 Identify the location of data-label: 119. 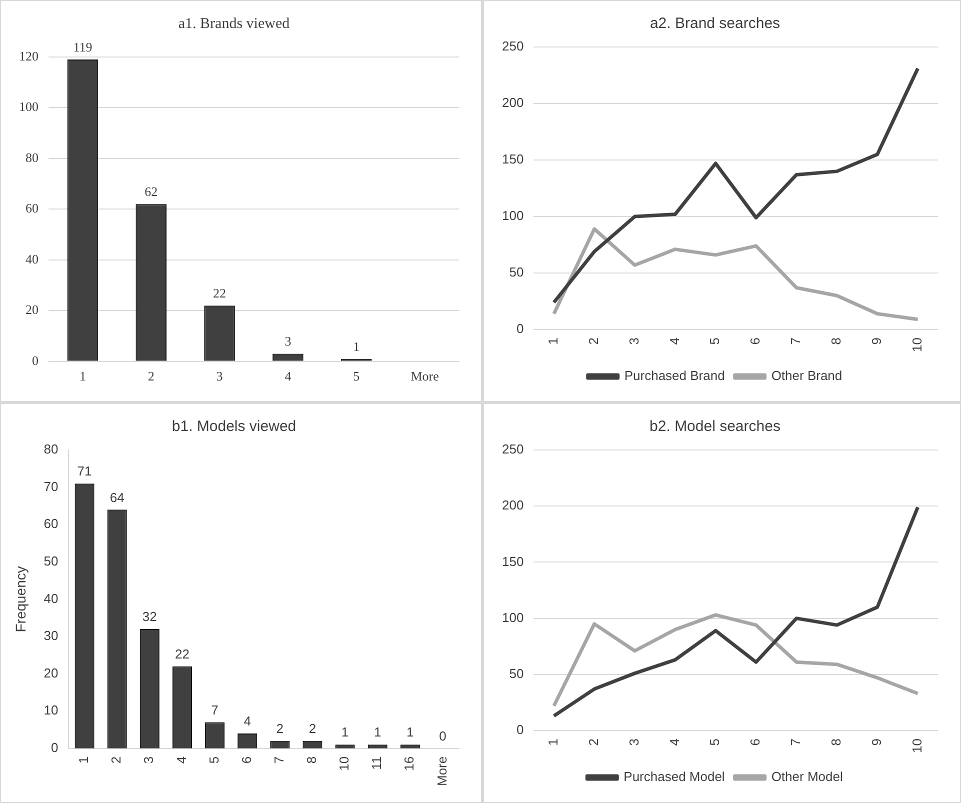
(82, 46).